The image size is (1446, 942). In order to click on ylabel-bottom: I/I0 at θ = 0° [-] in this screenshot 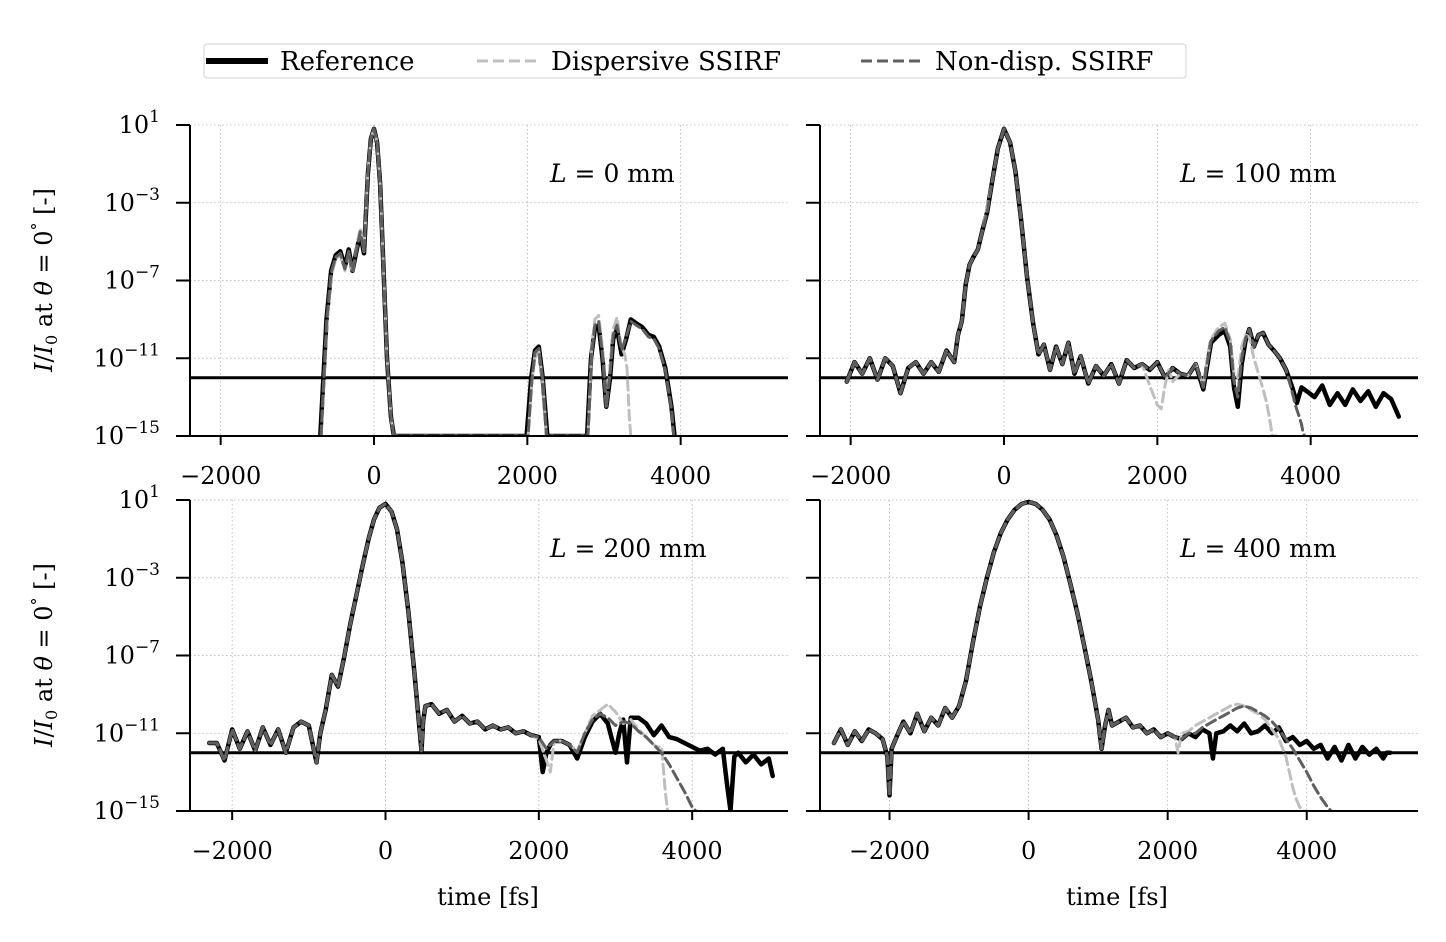, I will do `click(44, 655)`.